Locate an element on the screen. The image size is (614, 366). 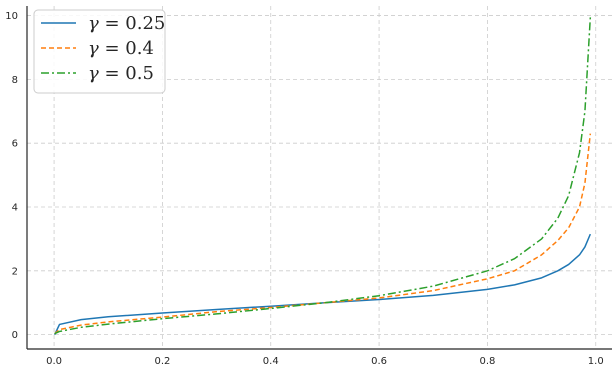
legend-label-2: γ = 0.4 is located at coordinates (121, 48).